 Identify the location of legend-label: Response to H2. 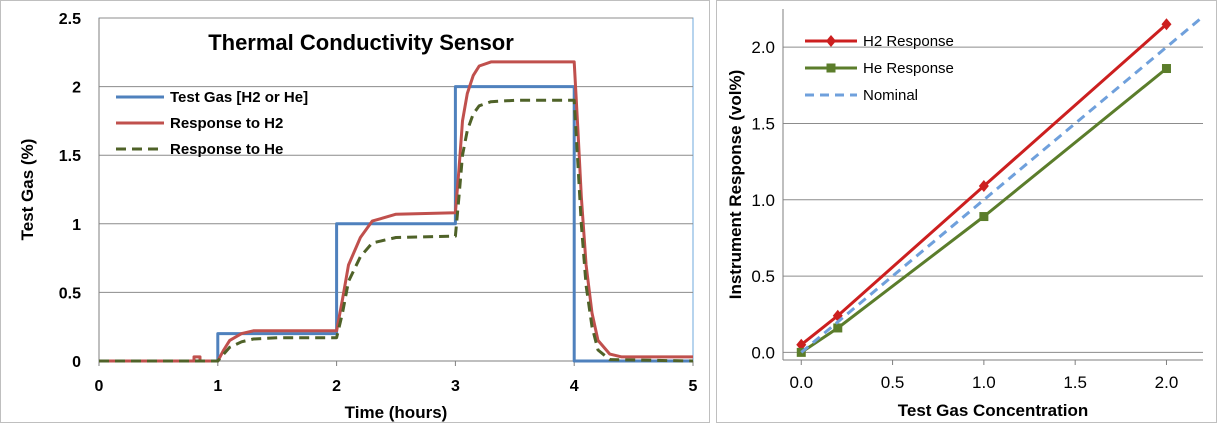
(226, 123).